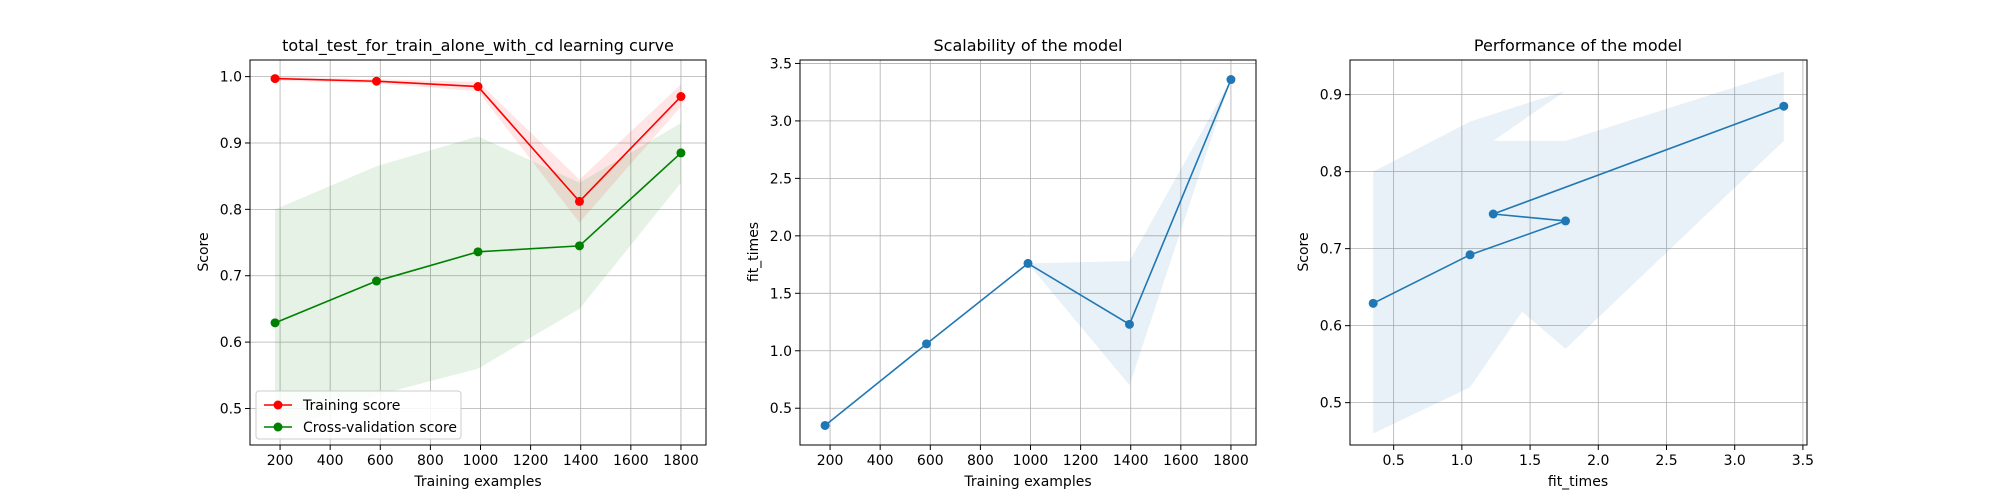 The width and height of the screenshot is (2000, 500). What do you see at coordinates (1394, 461) in the screenshot?
I see `x-tick-label: 0.5` at bounding box center [1394, 461].